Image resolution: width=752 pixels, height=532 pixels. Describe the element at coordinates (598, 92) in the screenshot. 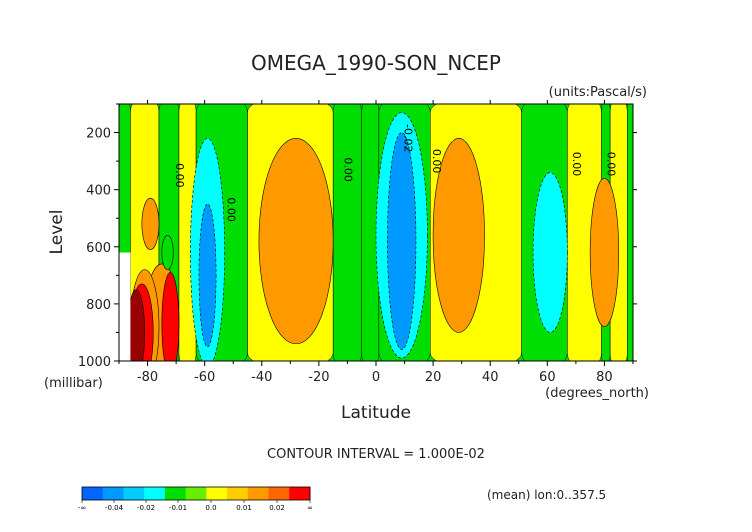

I see `units-label: (units:Pascal/s)` at that location.